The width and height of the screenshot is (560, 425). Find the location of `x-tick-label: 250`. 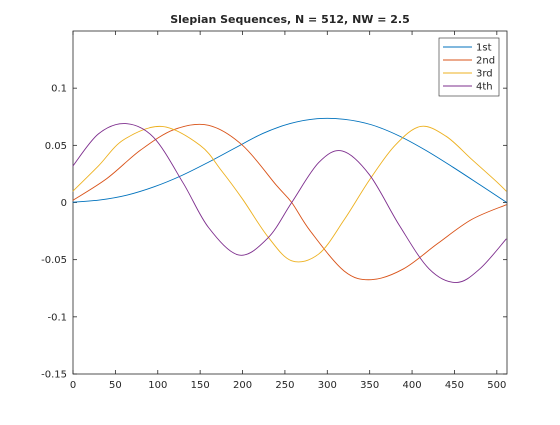

x-tick-label: 250 is located at coordinates (284, 385).